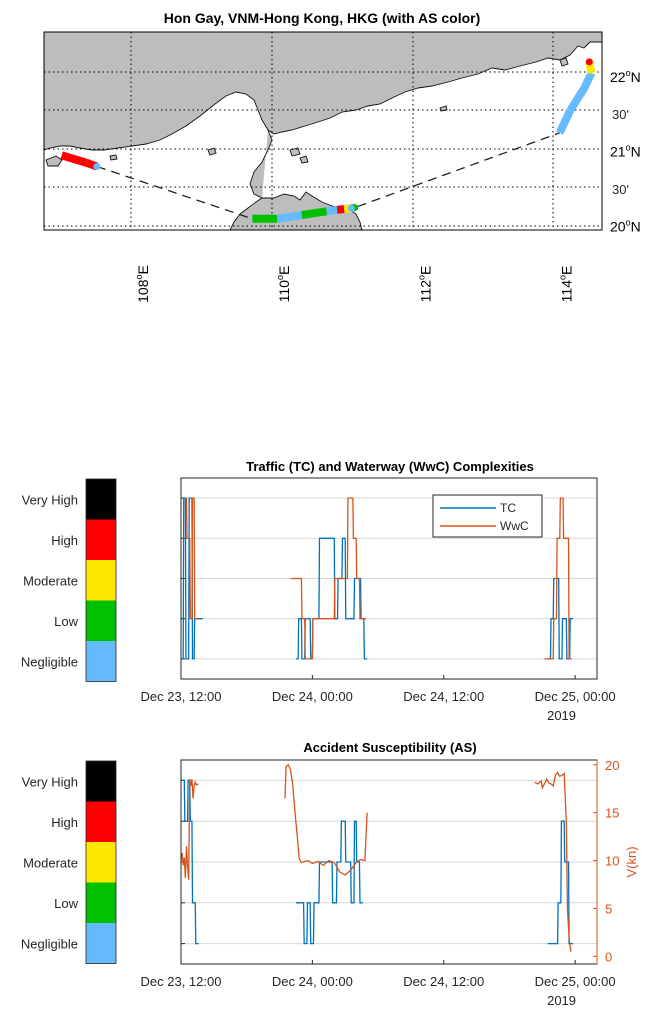  What do you see at coordinates (389, 862) in the screenshot?
I see `as-grid` at bounding box center [389, 862].